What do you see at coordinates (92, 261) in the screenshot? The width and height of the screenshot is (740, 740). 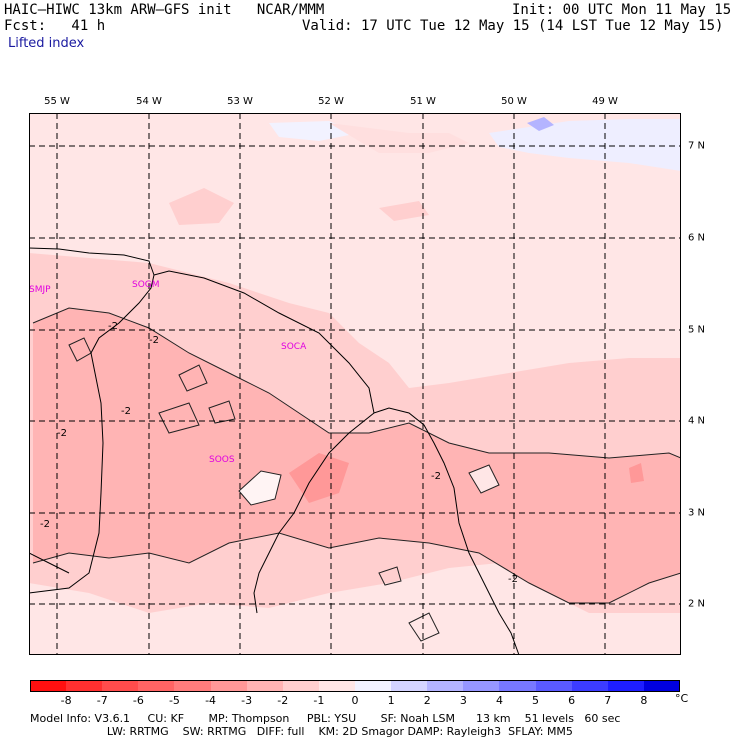 I see `coastline` at bounding box center [92, 261].